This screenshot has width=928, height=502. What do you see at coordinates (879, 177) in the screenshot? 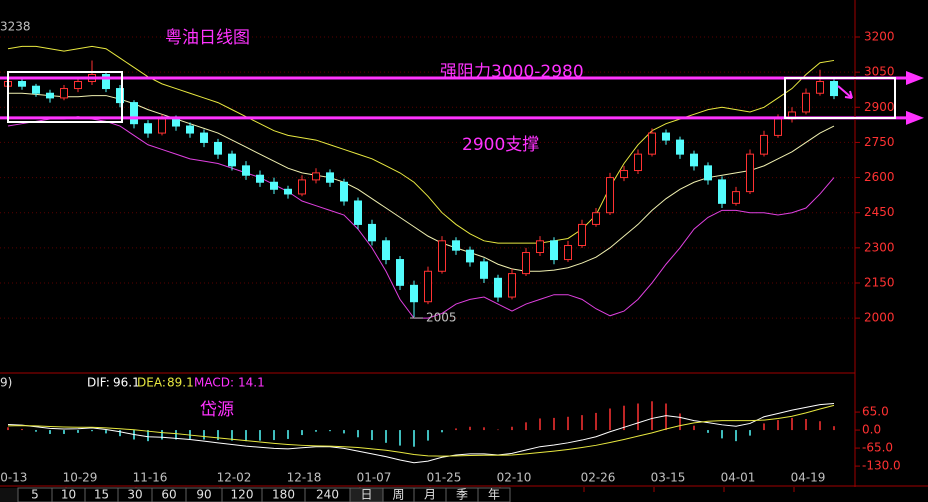
I see `y-tick-label: 2600` at bounding box center [879, 177].